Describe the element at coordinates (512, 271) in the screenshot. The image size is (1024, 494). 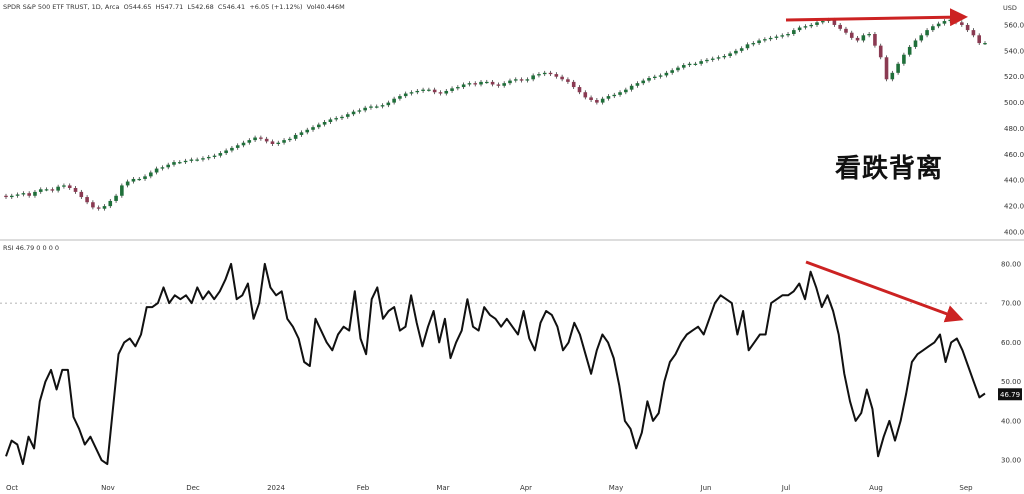
I see `grid-layer` at that location.